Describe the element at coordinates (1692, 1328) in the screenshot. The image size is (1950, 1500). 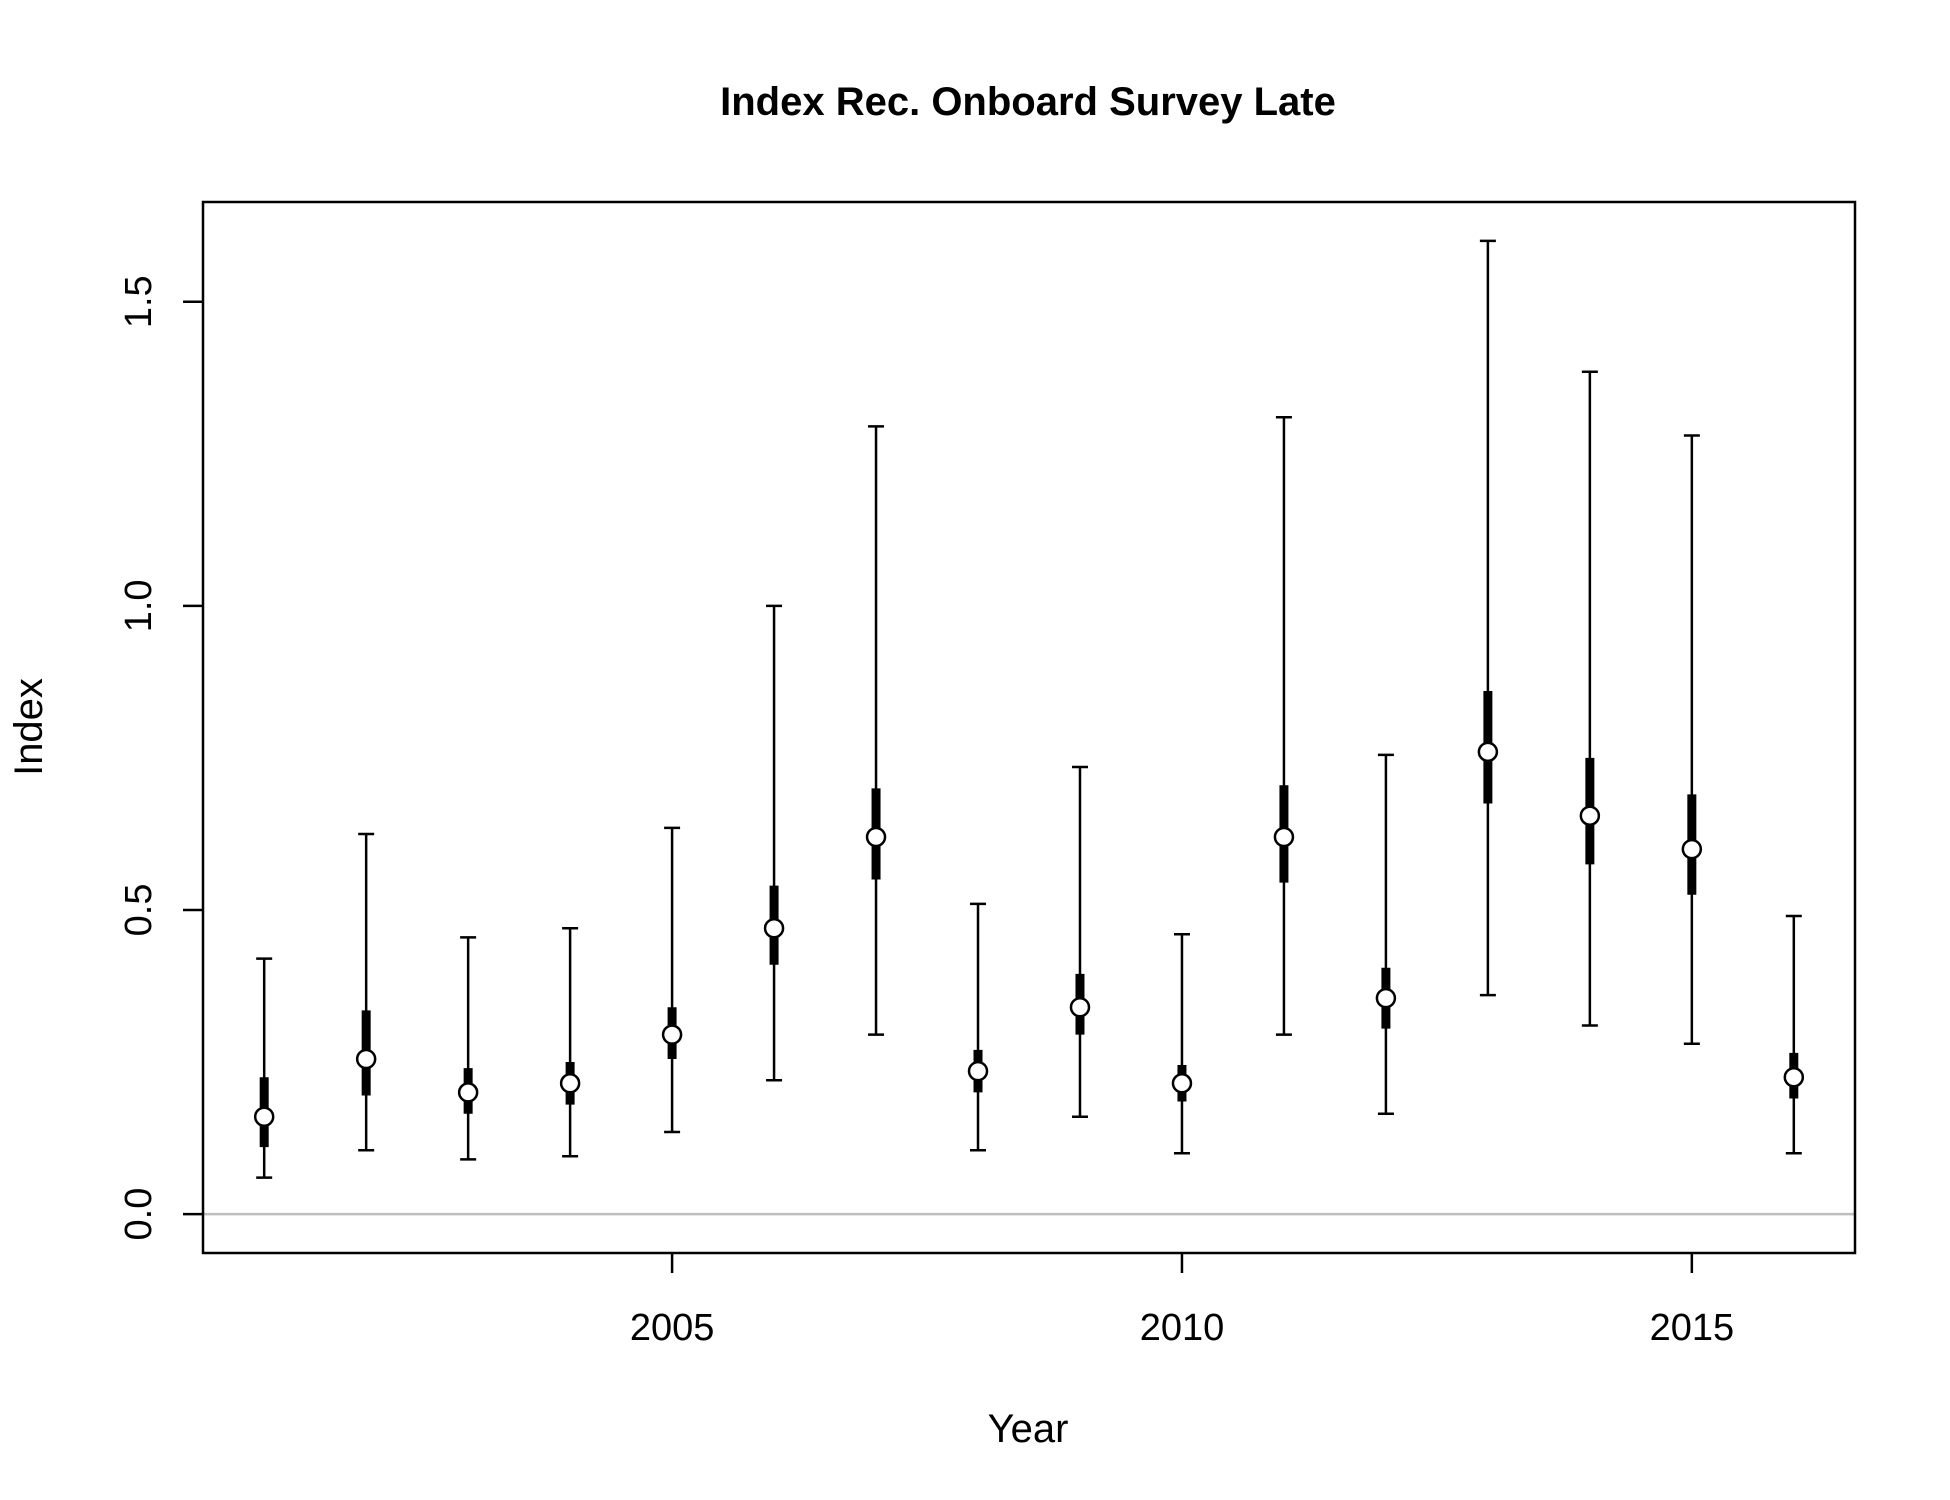
I see `x-tick-label: 2015` at that location.